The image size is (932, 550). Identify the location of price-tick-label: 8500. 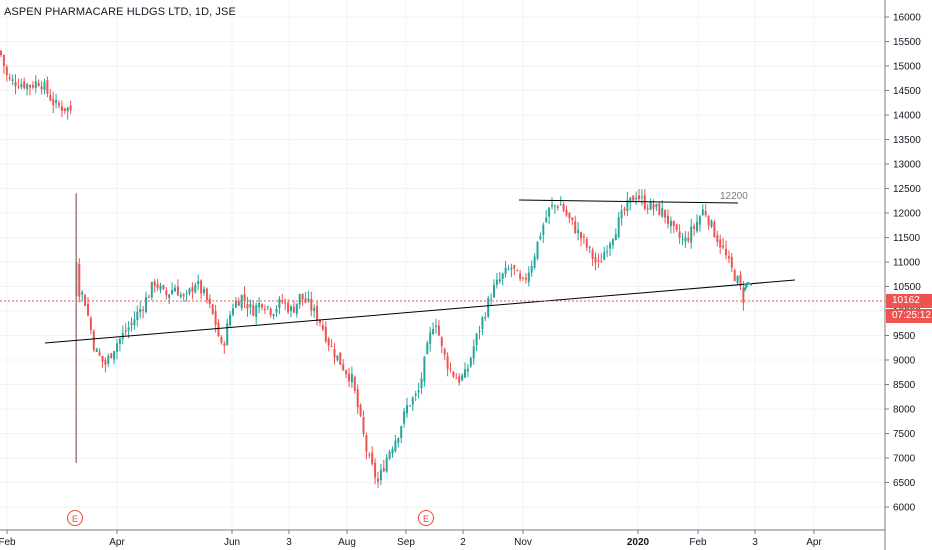
(904, 385).